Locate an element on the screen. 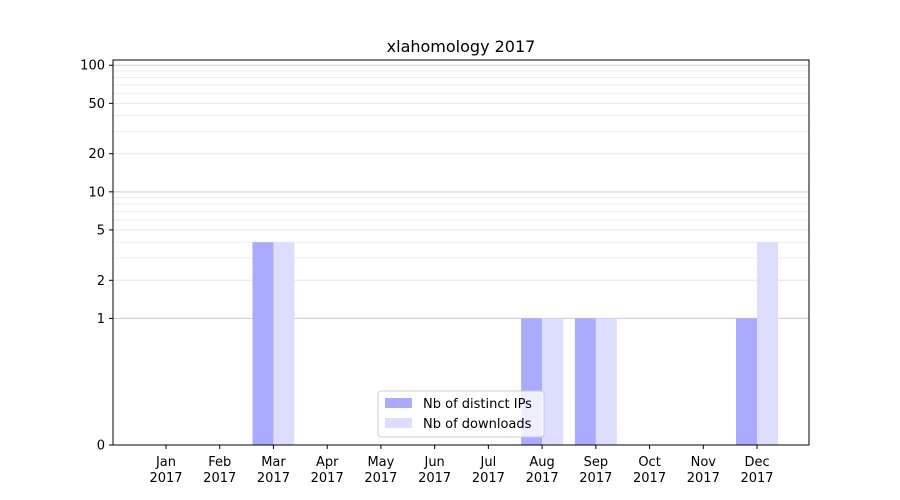 The image size is (900, 500). y-tick-label: 10 is located at coordinates (96, 192).